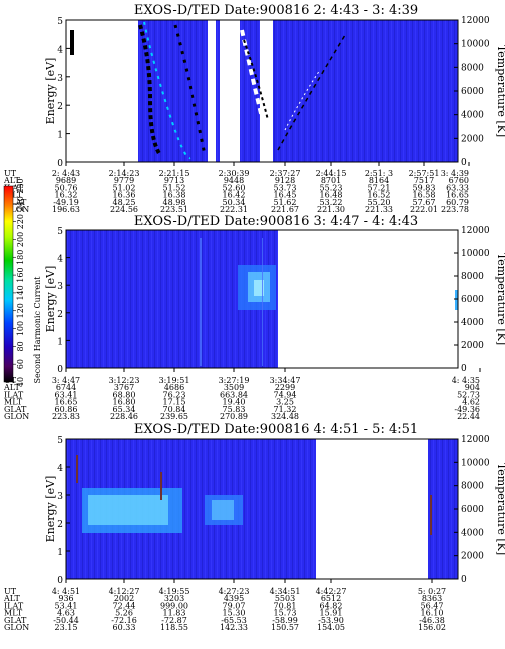 Image resolution: width=505 pixels, height=649 pixels. What do you see at coordinates (464, 163) in the screenshot?
I see `panel-1-y2tick-label: 0` at bounding box center [464, 163].